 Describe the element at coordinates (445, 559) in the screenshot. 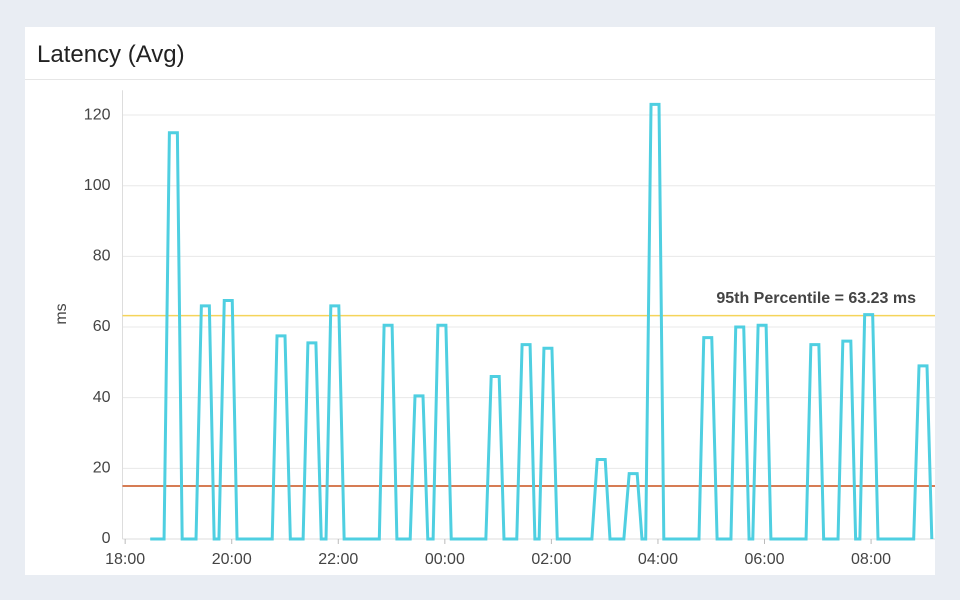

I see `x-tick-label: 00:00` at that location.